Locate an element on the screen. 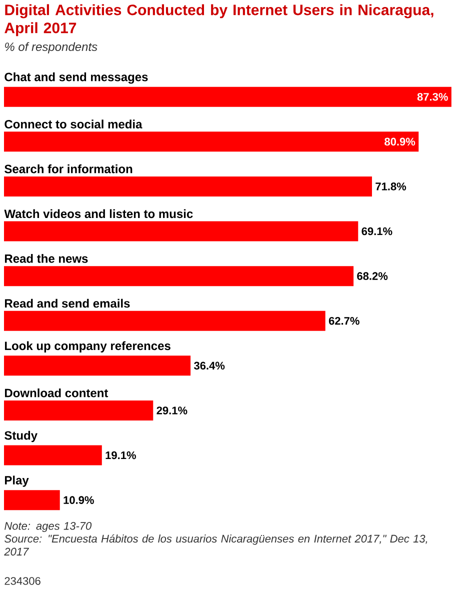 The width and height of the screenshot is (458, 590). y-tick-label: Study is located at coordinates (21, 436).